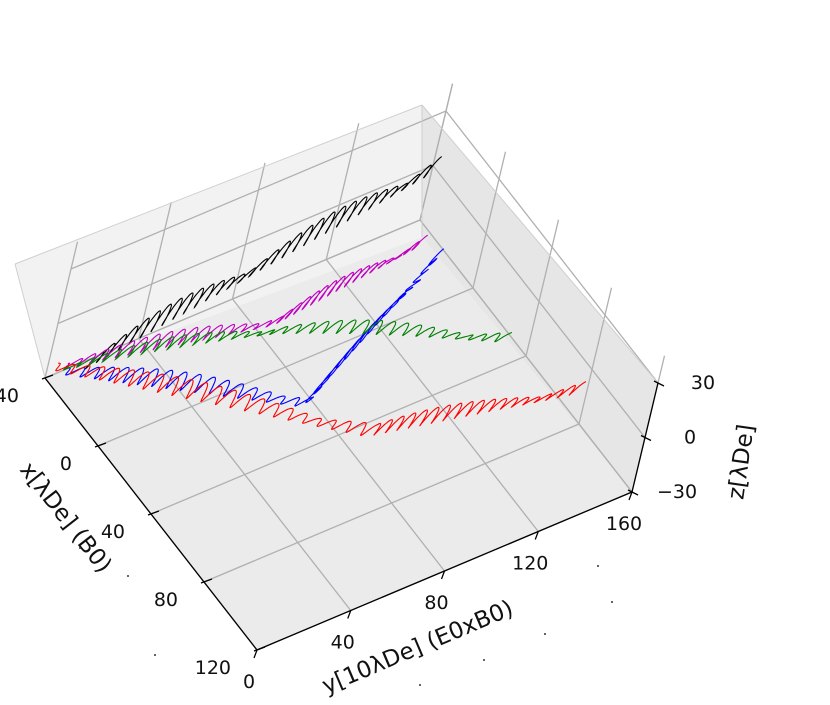 Image resolution: width=830 pixels, height=705 pixels. What do you see at coordinates (30, 321) in the screenshot?
I see `left-wall-edge-vertical` at bounding box center [30, 321].